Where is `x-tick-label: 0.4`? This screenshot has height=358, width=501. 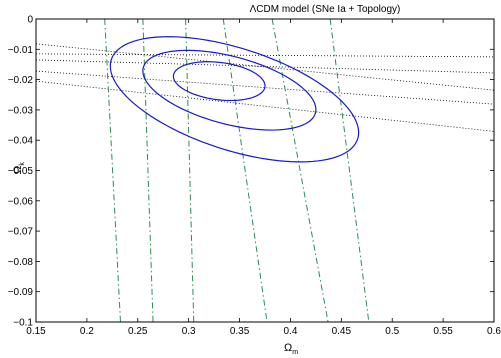
x-tick-label: 0.4 is located at coordinates (290, 331).